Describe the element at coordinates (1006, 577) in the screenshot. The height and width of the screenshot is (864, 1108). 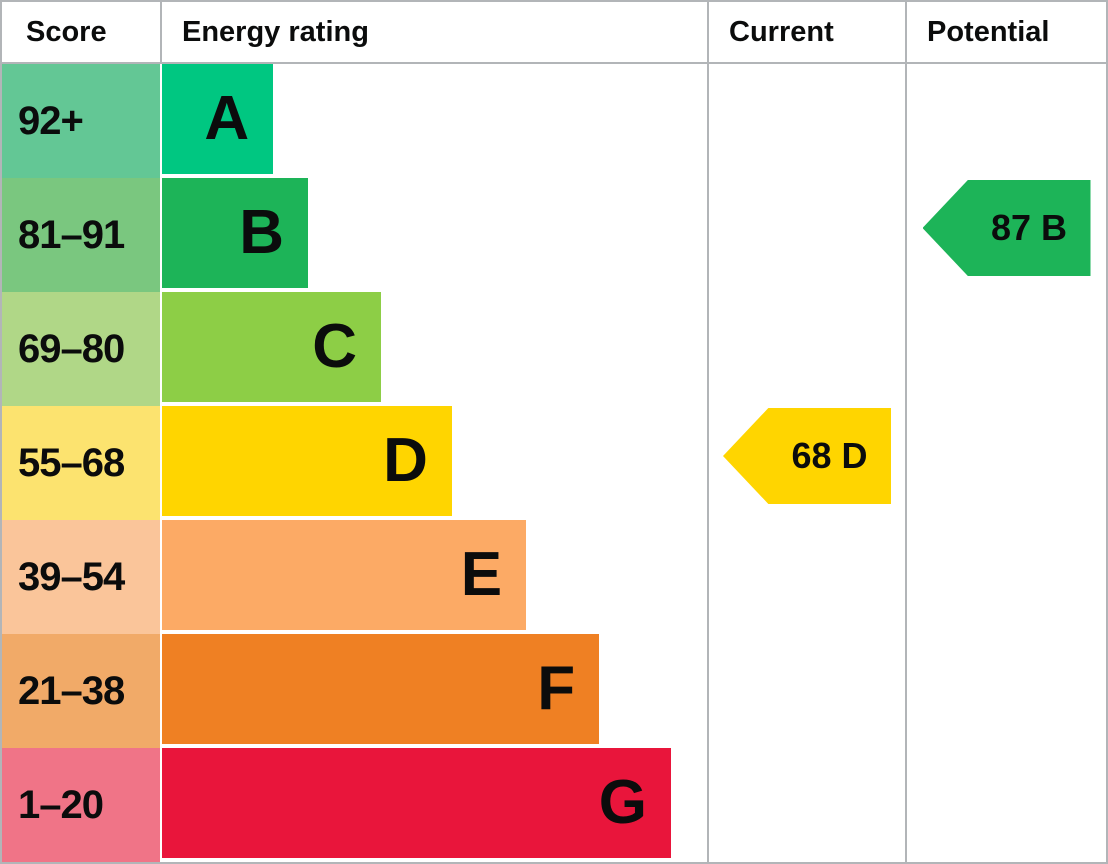
I see `potential-cell-e` at that location.